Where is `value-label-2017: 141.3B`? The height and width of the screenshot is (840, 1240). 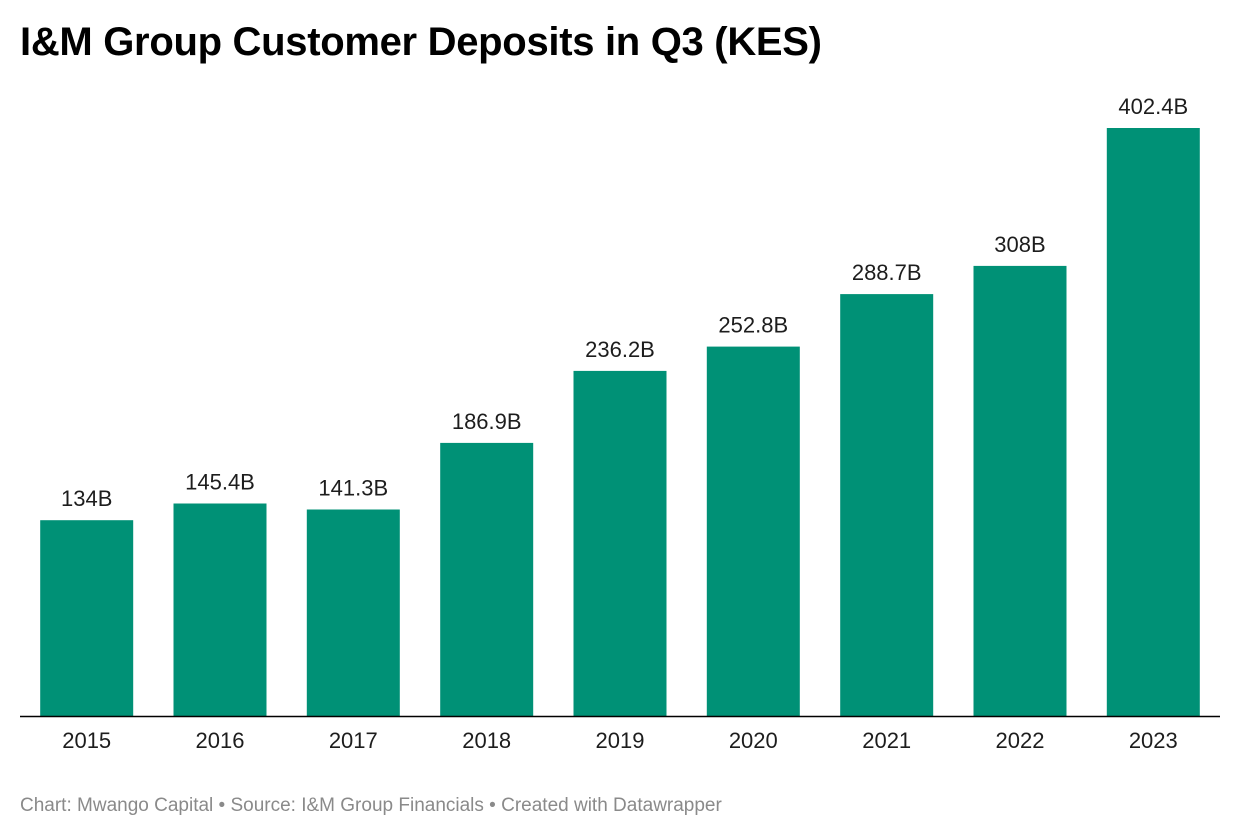
value-label-2017: 141.3B is located at coordinates (353, 488).